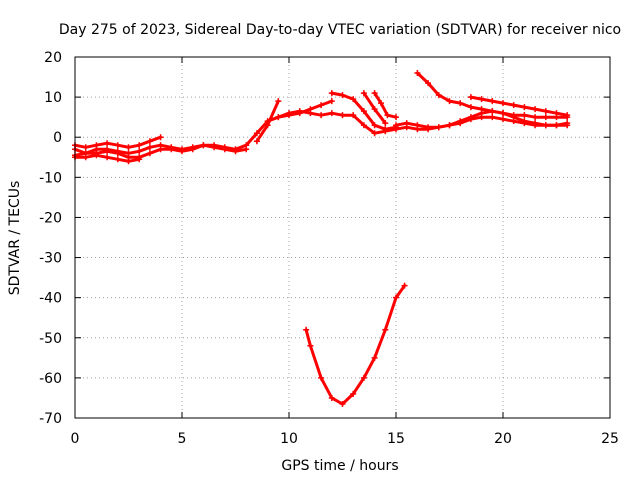 This screenshot has height=480, width=640. What do you see at coordinates (50, 218) in the screenshot?
I see `y-tick-label: -20` at bounding box center [50, 218].